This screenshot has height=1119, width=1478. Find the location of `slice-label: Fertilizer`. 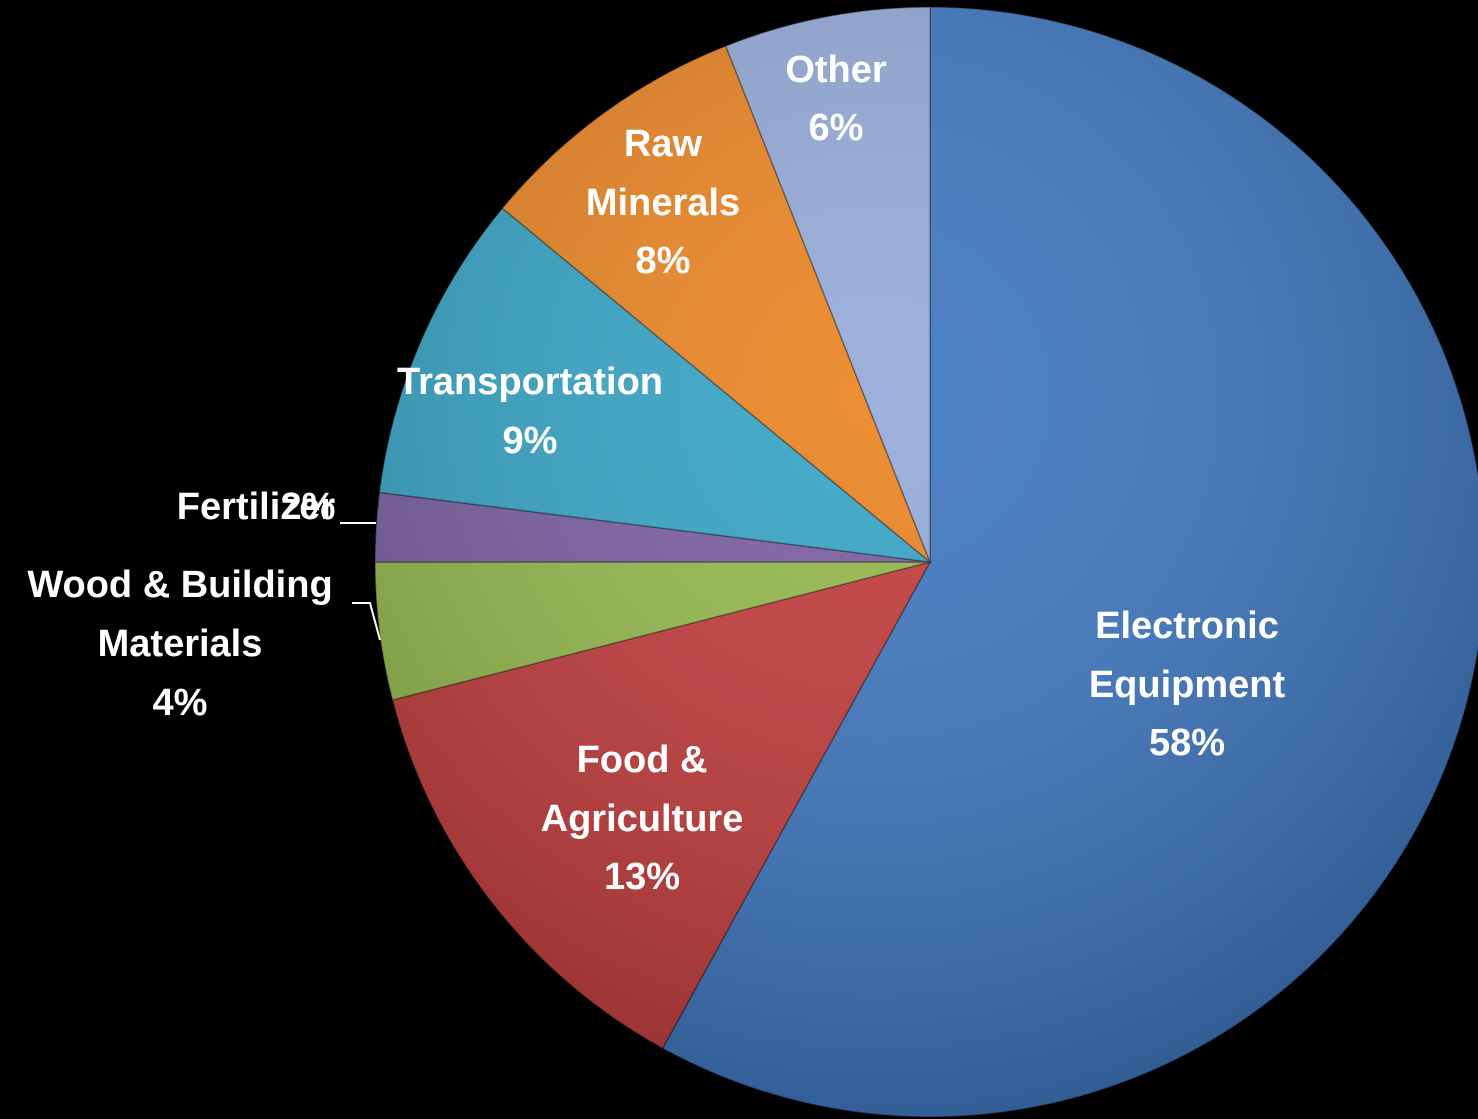

slice-label: Fertilizer is located at coordinates (256, 507).